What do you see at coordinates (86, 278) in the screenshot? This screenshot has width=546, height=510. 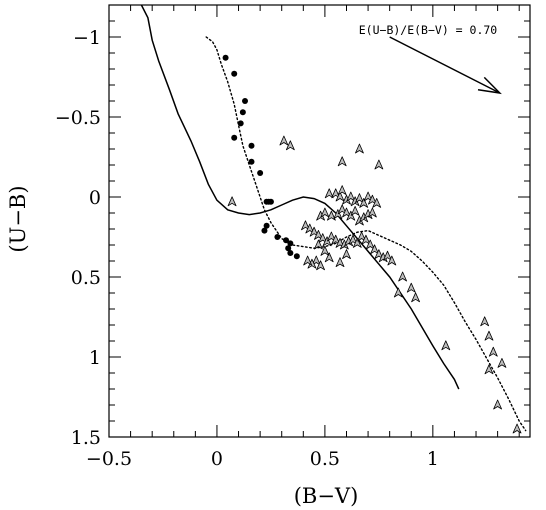 I see `y-tick-label: 0.5` at bounding box center [86, 278].